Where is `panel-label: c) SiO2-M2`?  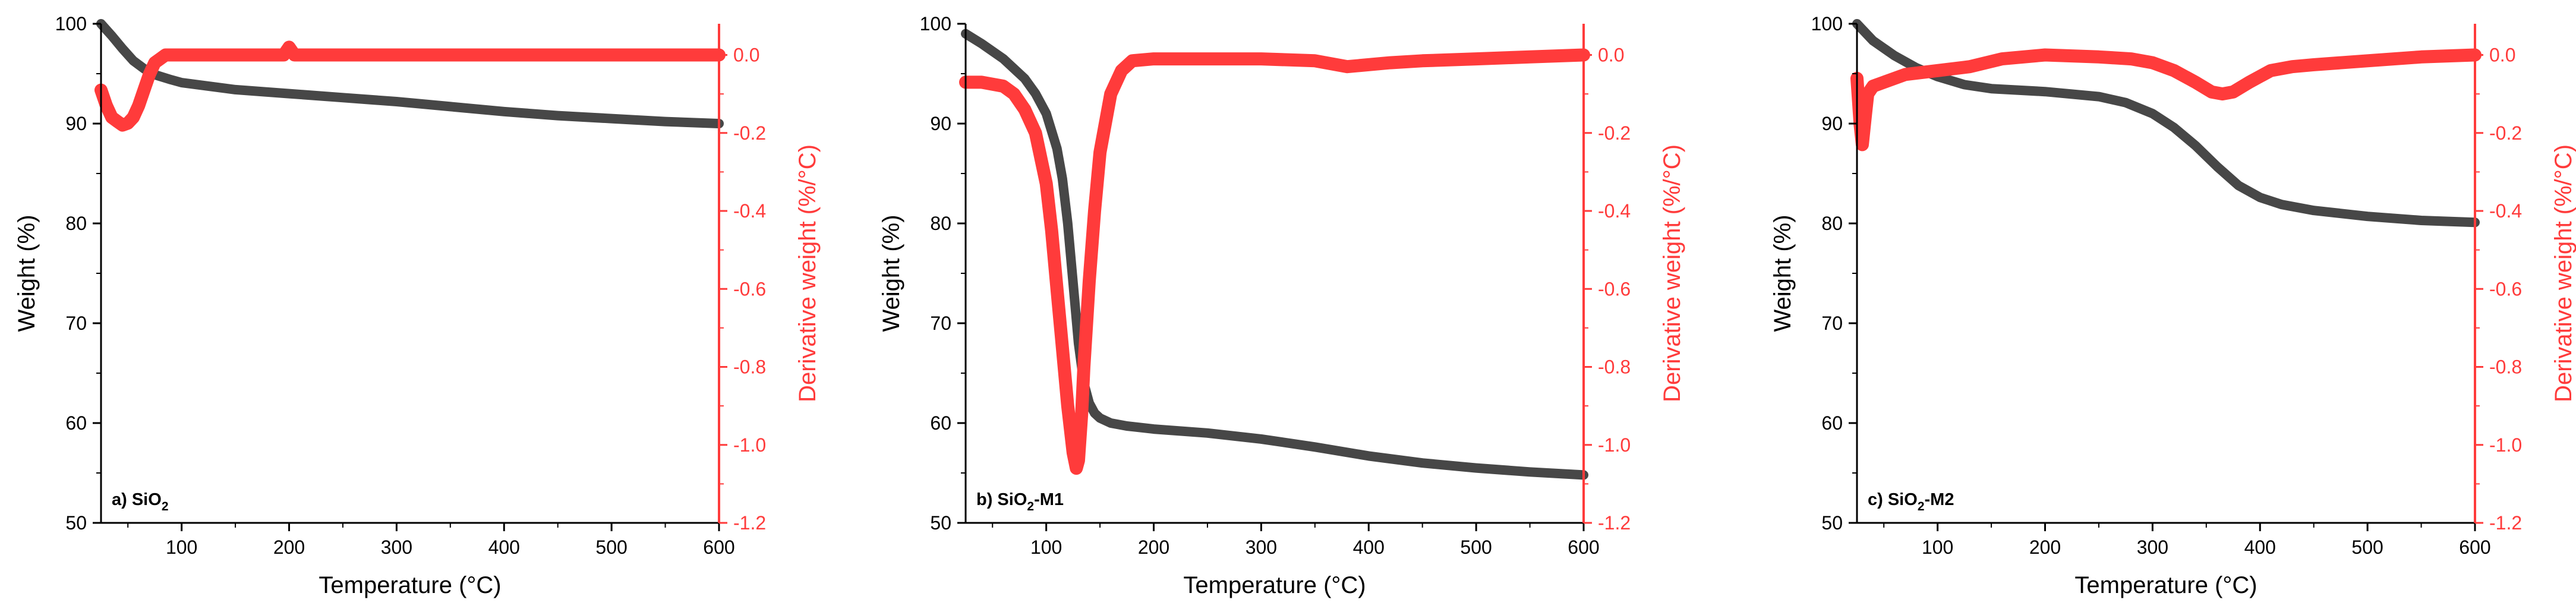 panel-label: c) SiO2-M2 is located at coordinates (1911, 502).